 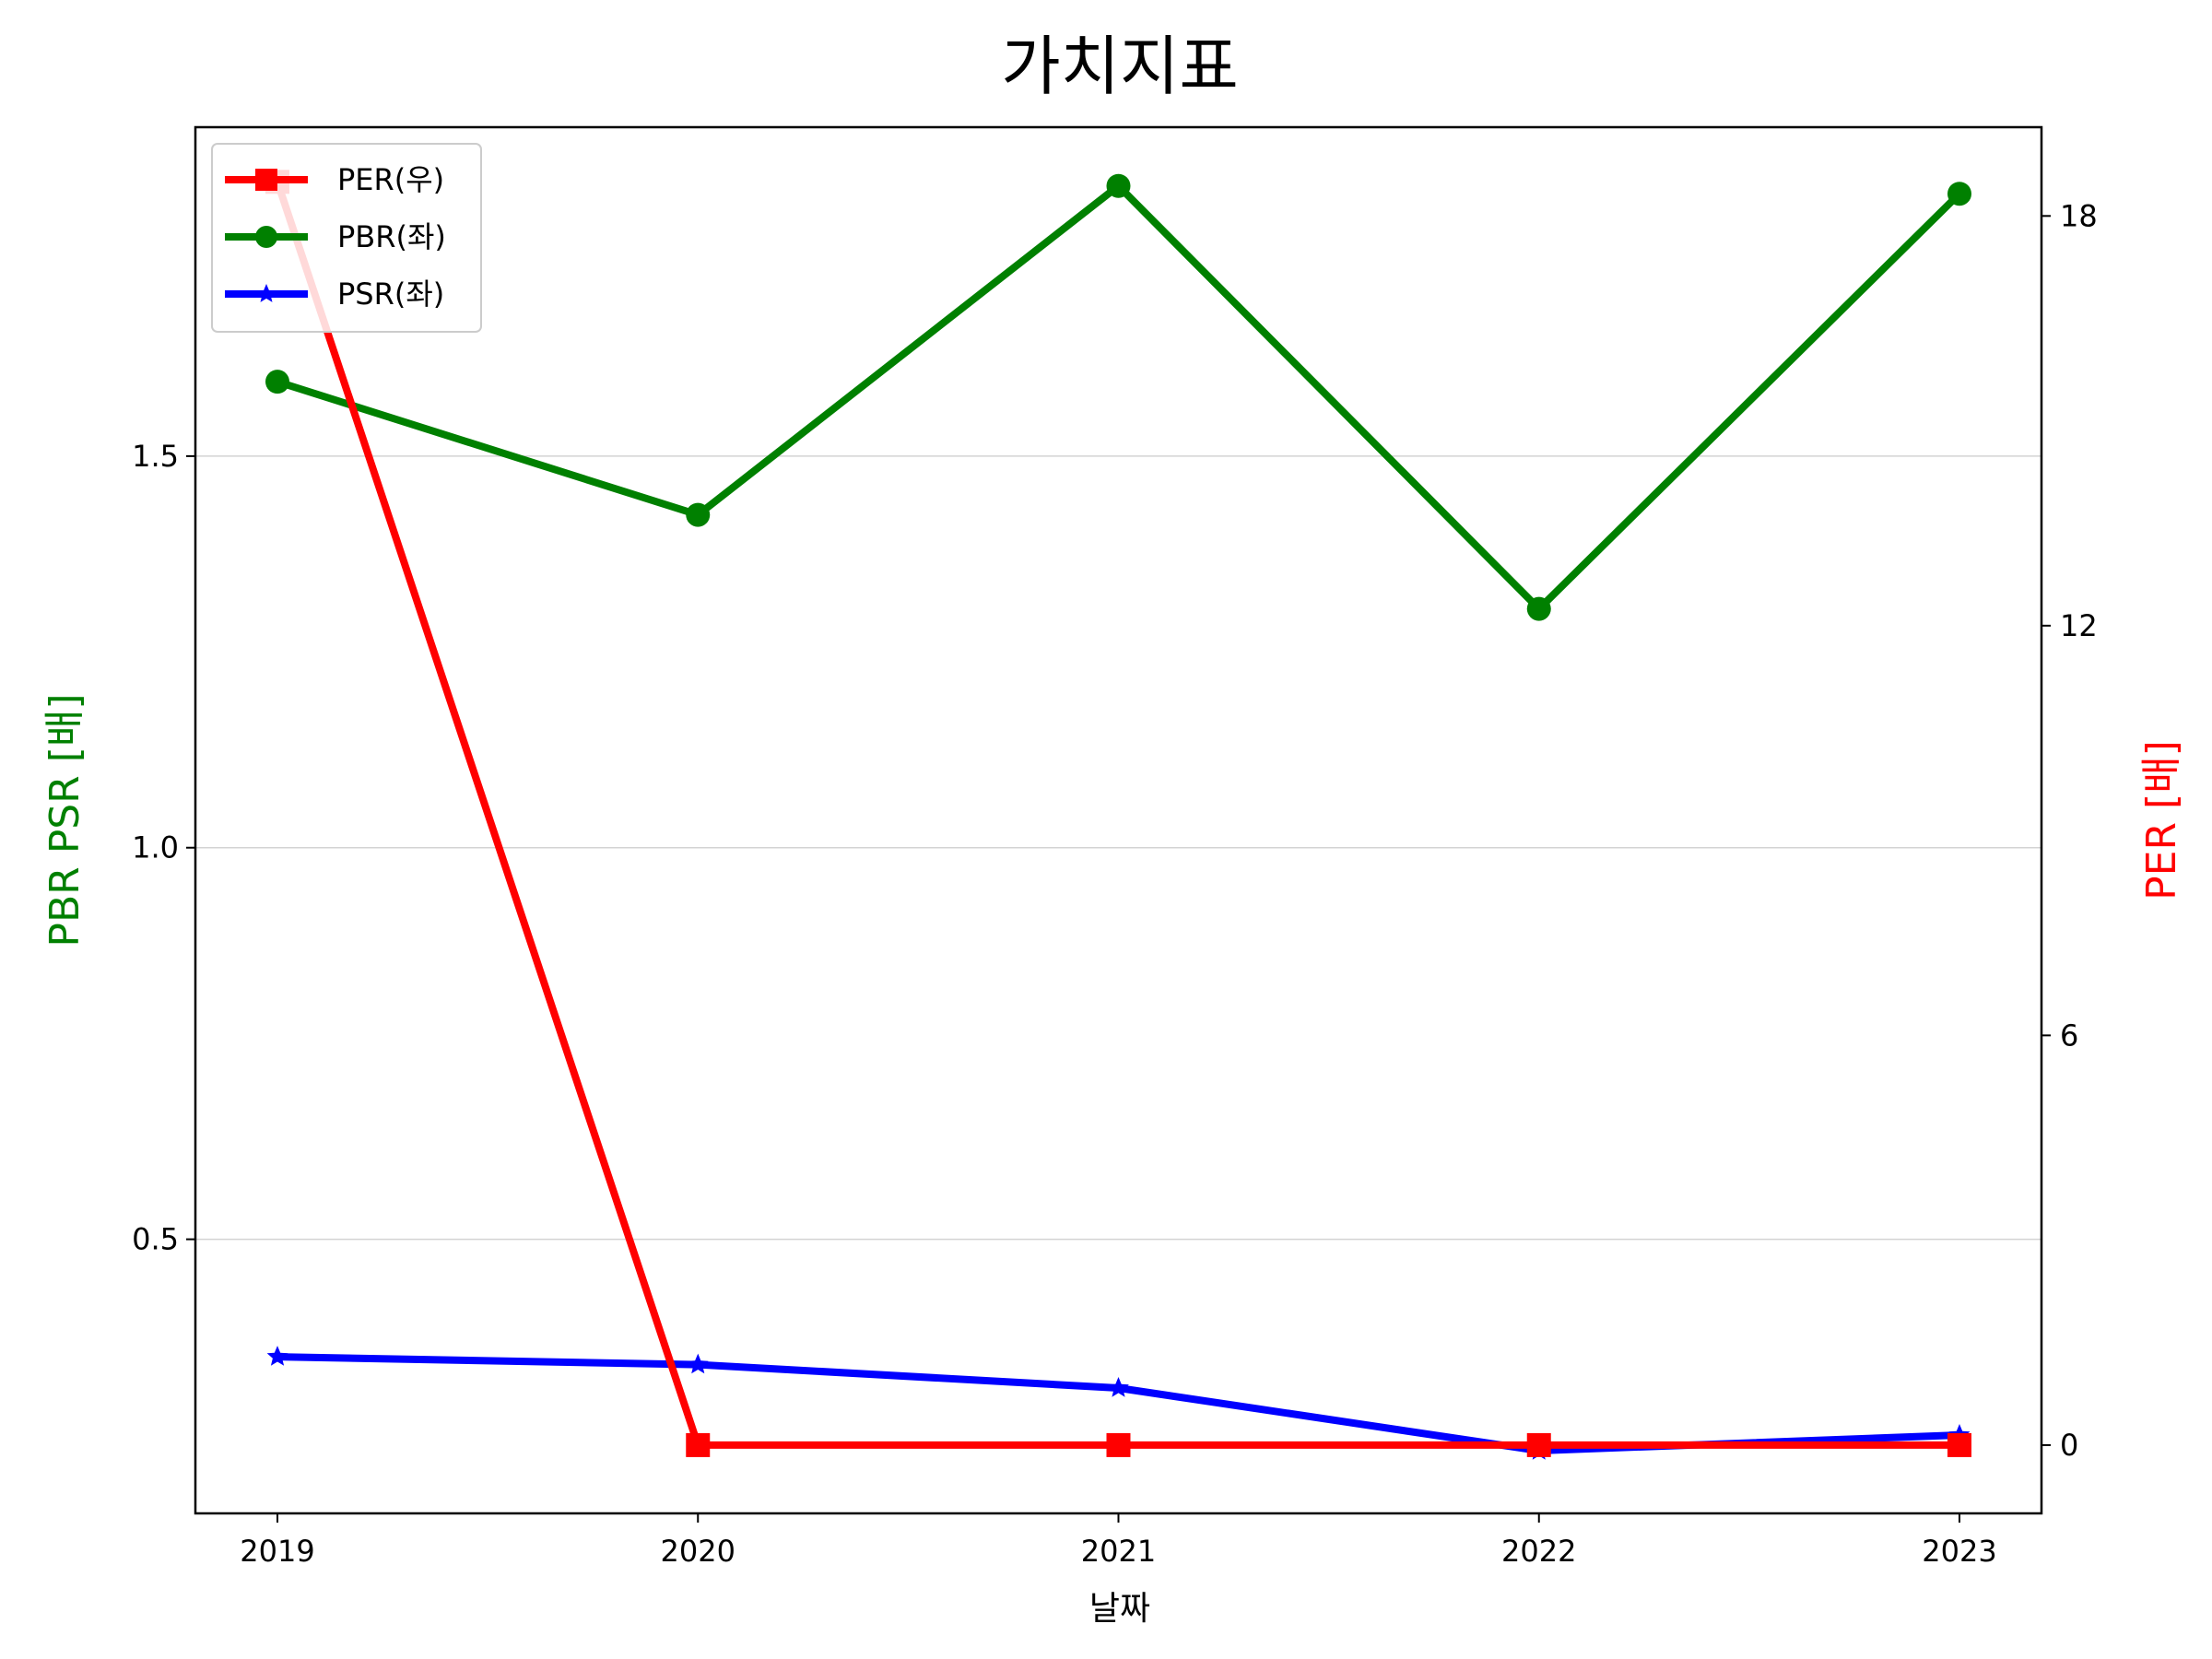 What do you see at coordinates (64, 820) in the screenshot?
I see `left-y-axis-label: PBR PSR [배]` at bounding box center [64, 820].